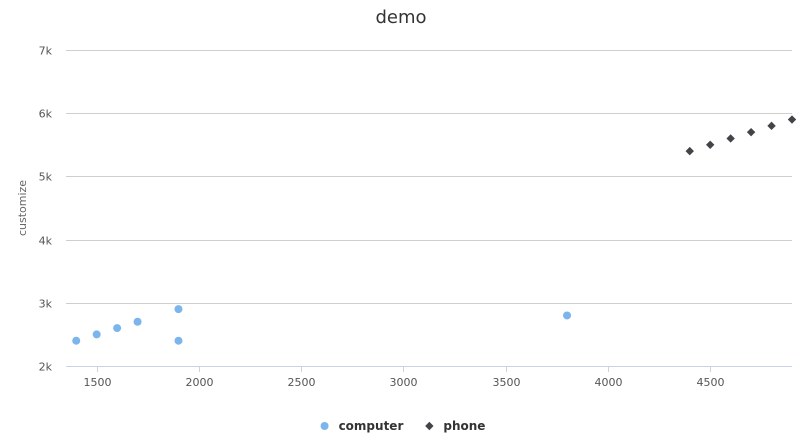 This screenshot has width=802, height=444. I want to click on y-axis-title: customize, so click(22, 208).